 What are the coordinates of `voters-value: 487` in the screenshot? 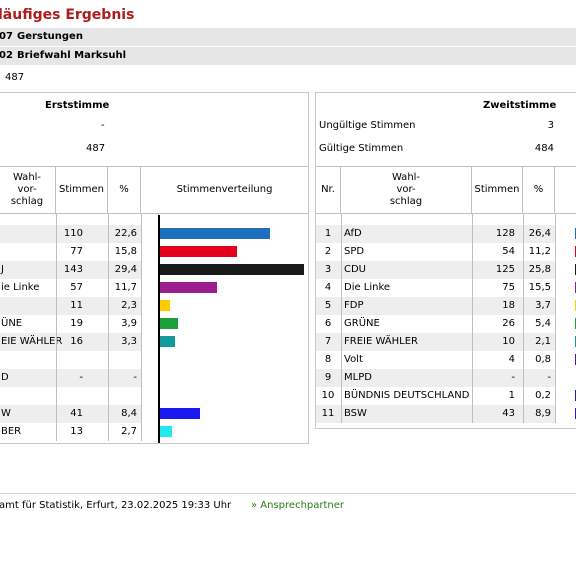 It's located at (15, 77).